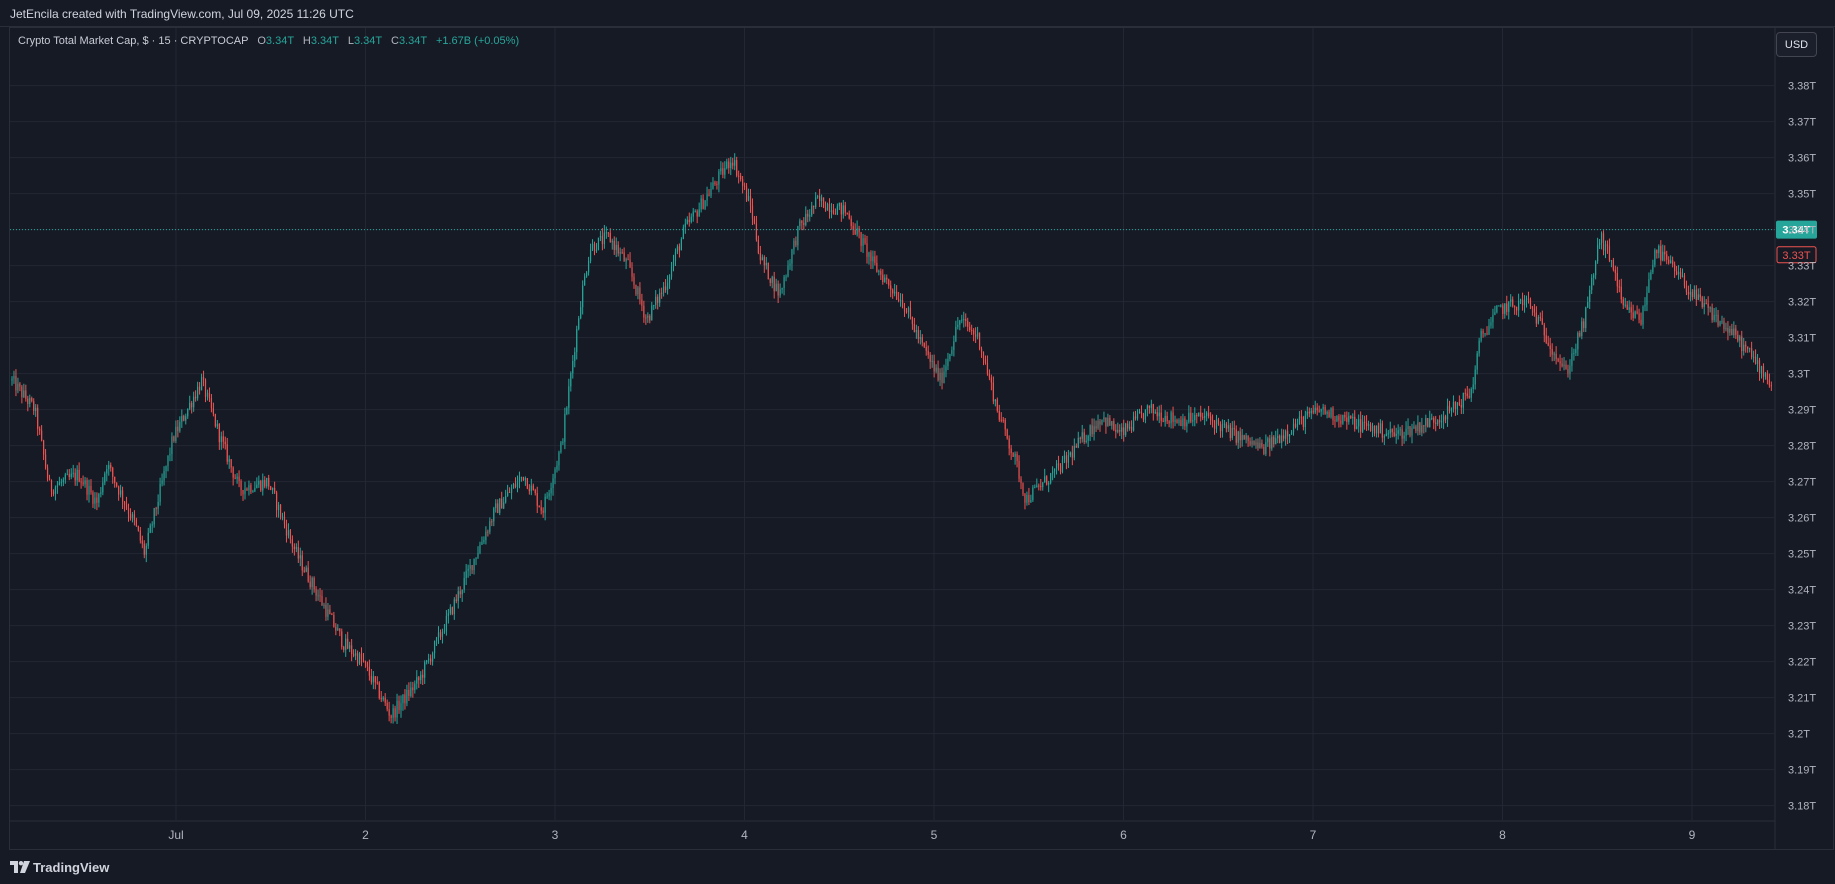  What do you see at coordinates (1802, 267) in the screenshot?
I see `y-tick-label: 3.33T` at bounding box center [1802, 267].